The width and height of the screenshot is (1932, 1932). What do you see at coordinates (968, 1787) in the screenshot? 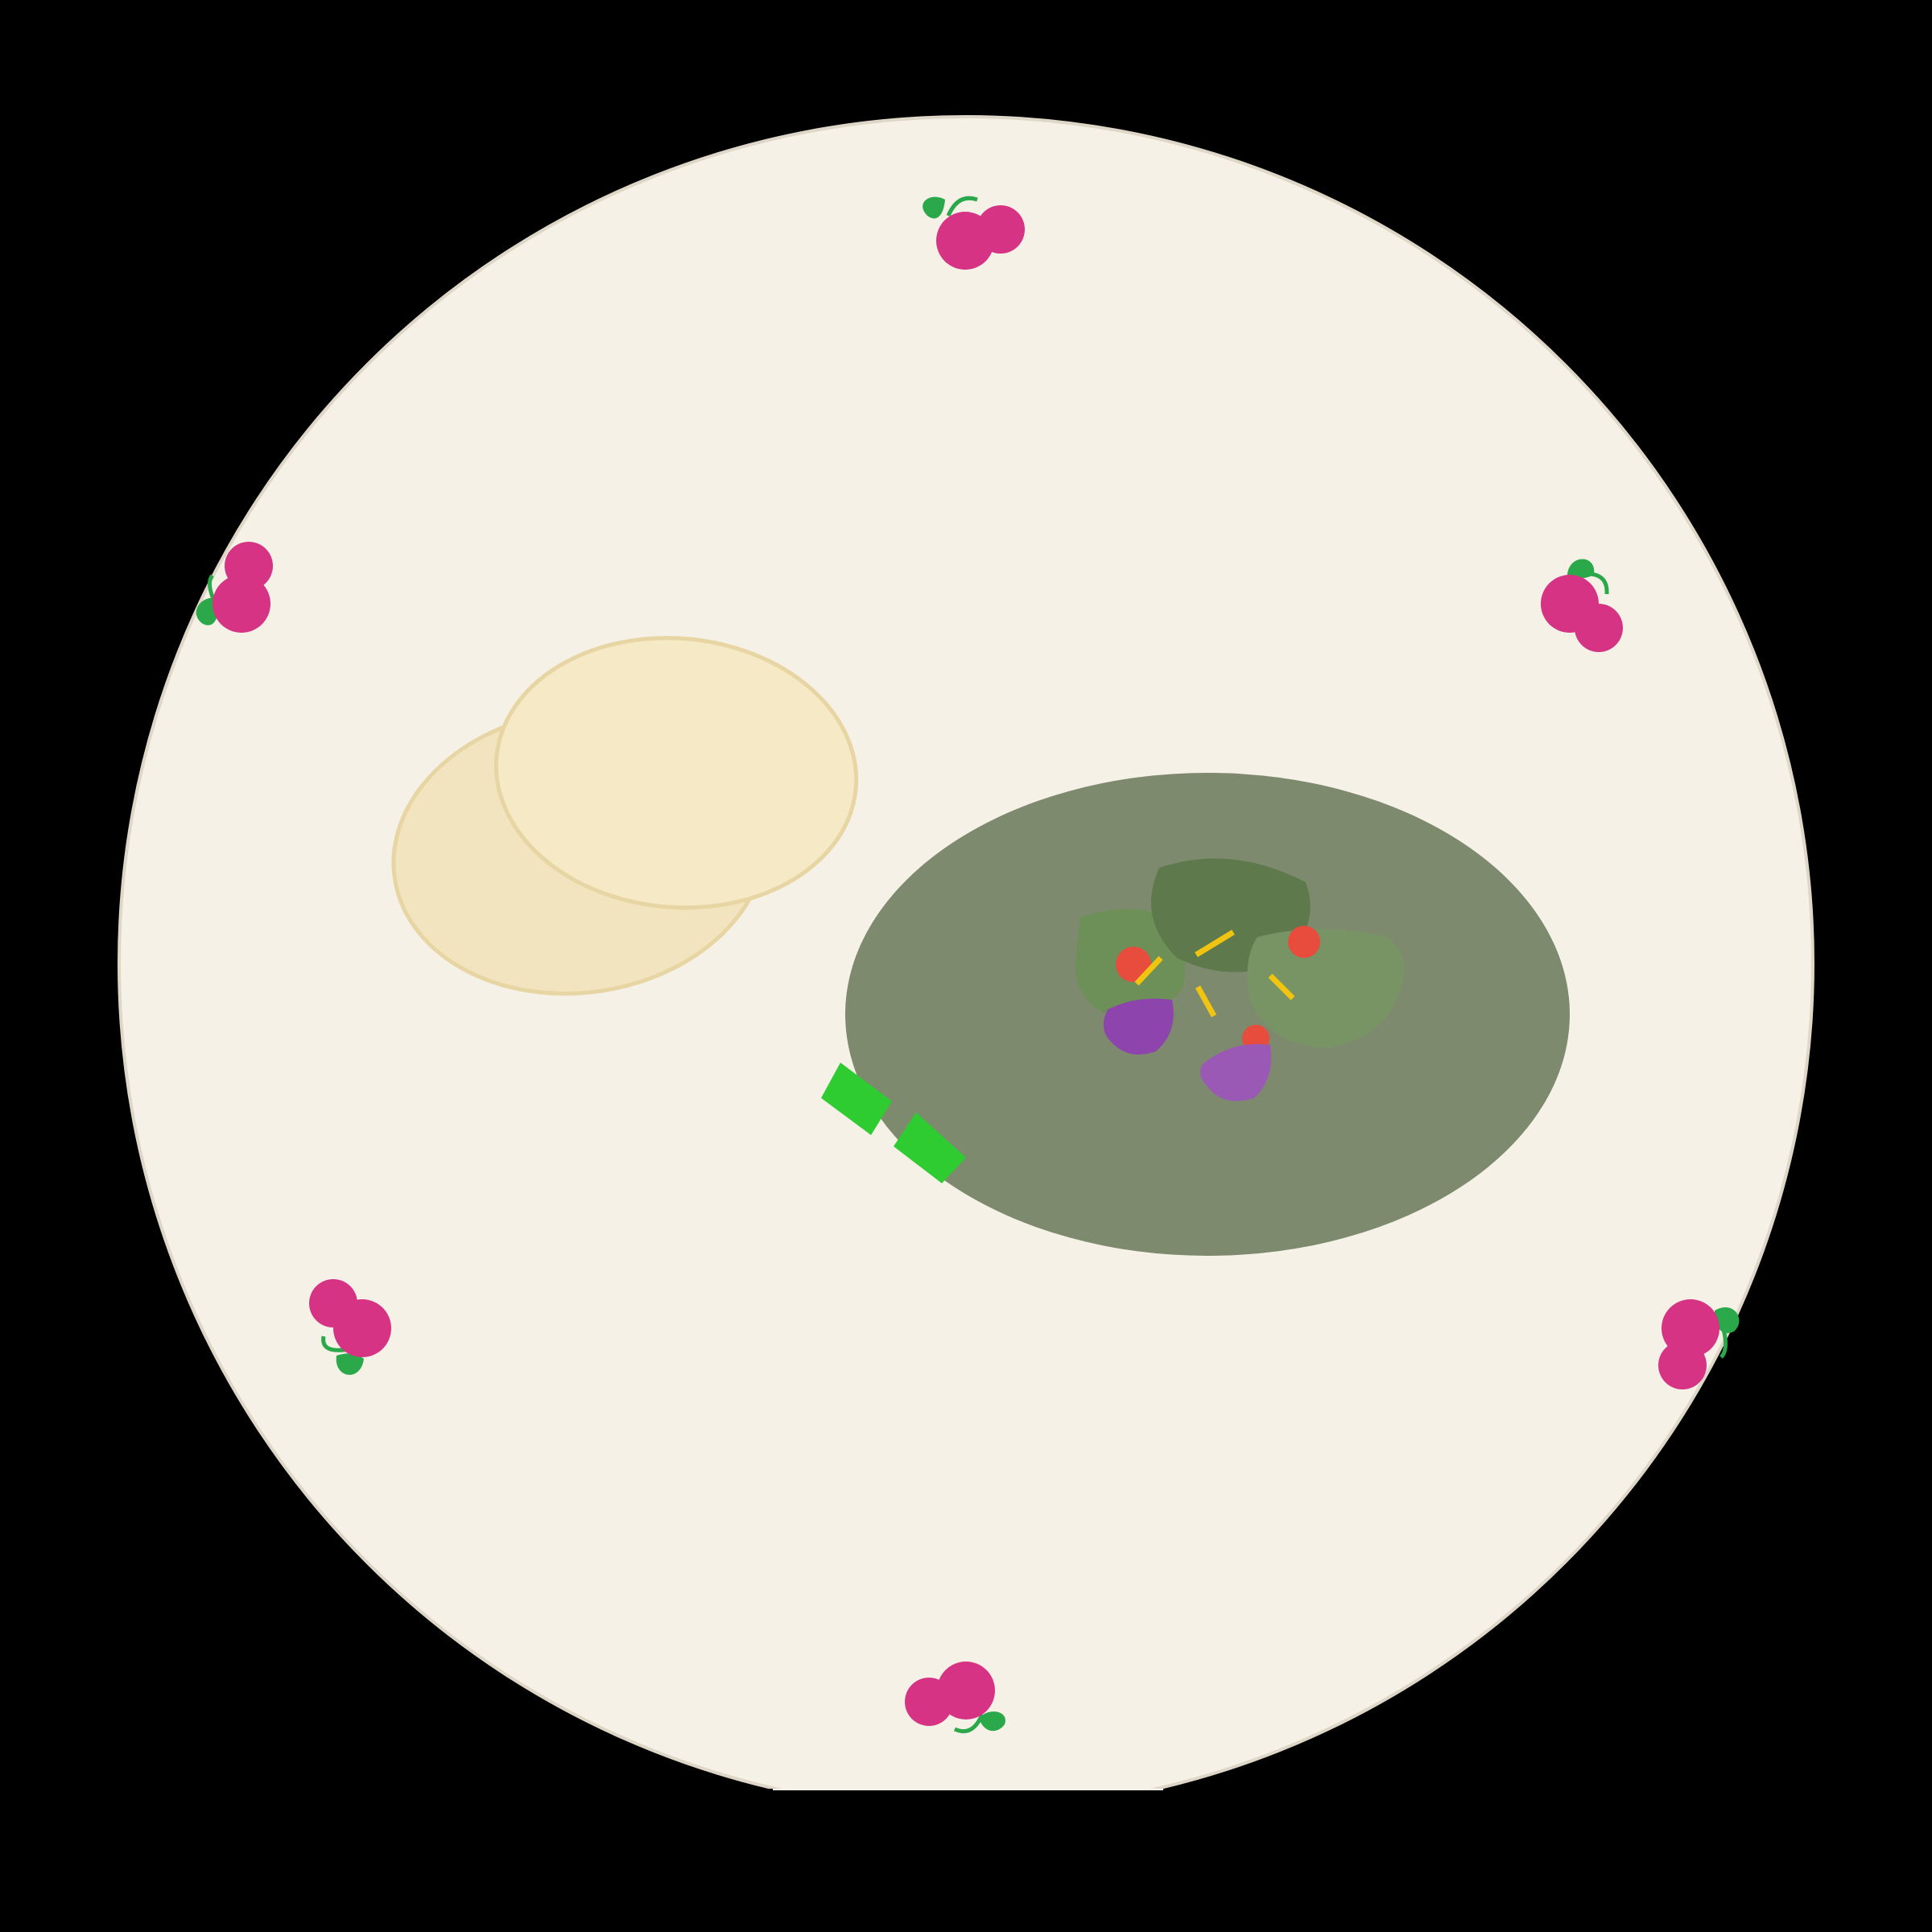
I see `plate-bottom-edge` at bounding box center [968, 1787].